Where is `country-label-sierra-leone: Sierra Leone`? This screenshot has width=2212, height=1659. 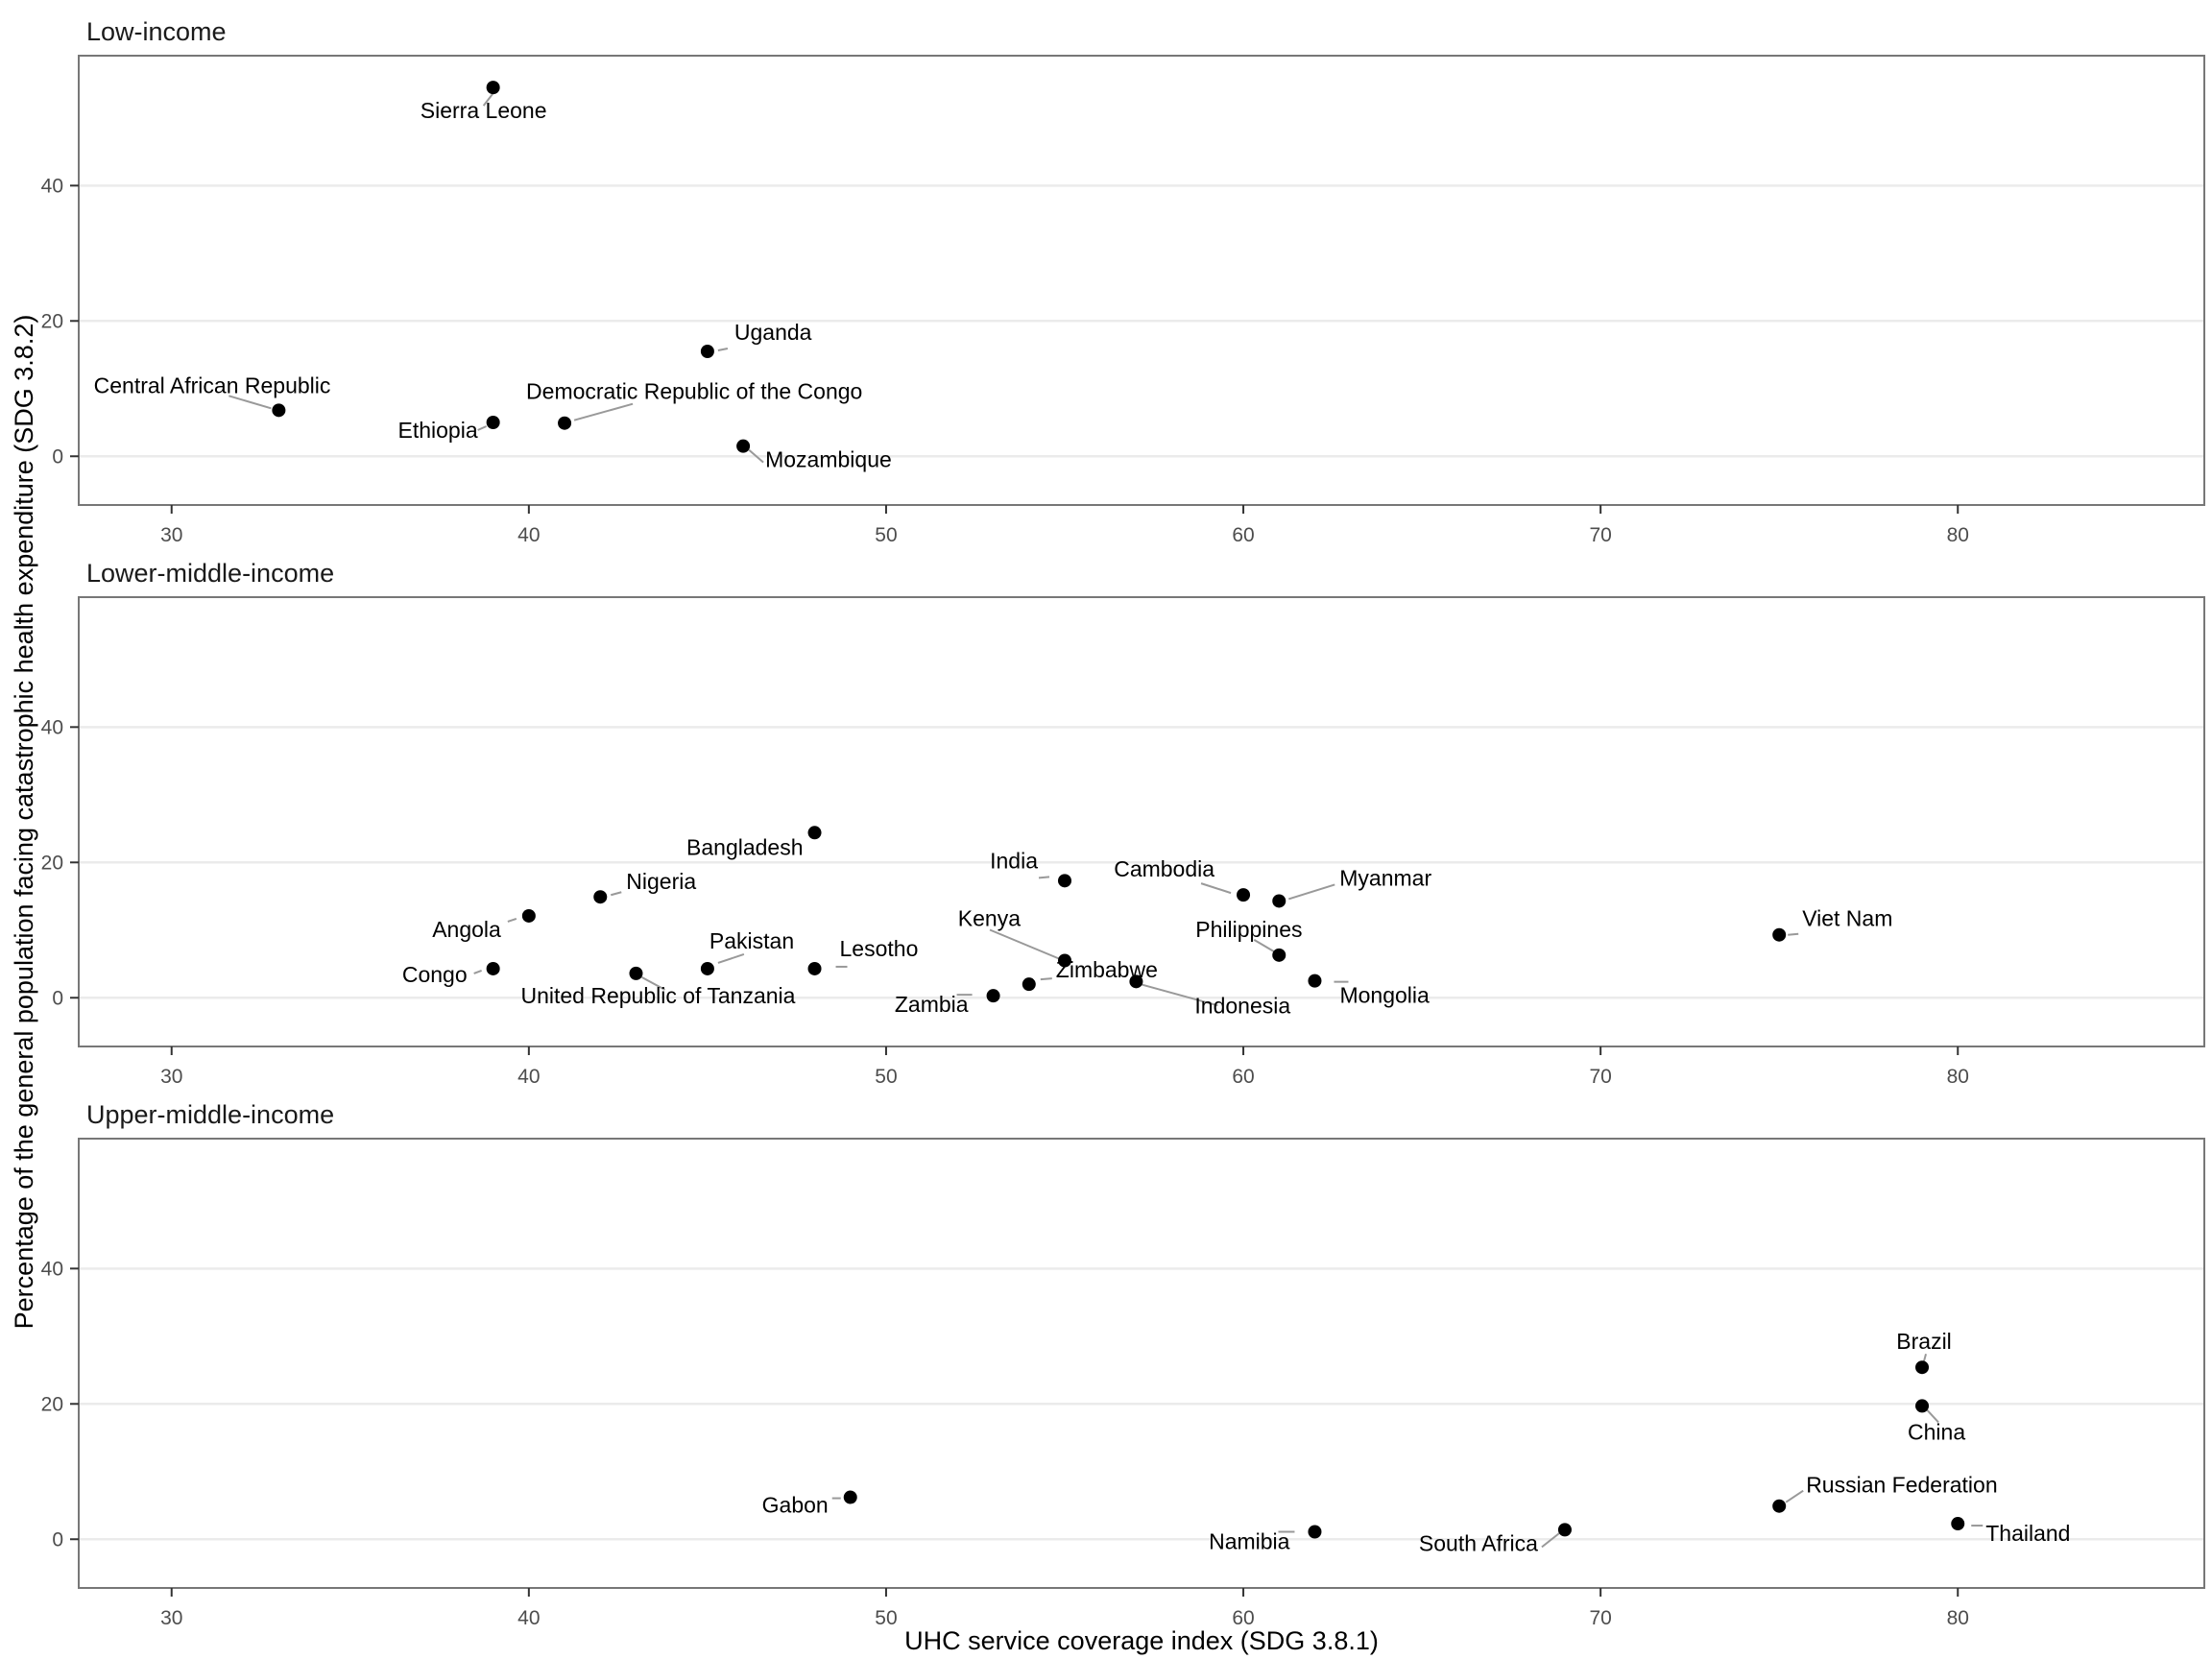 country-label-sierra-leone: Sierra Leone is located at coordinates (484, 111).